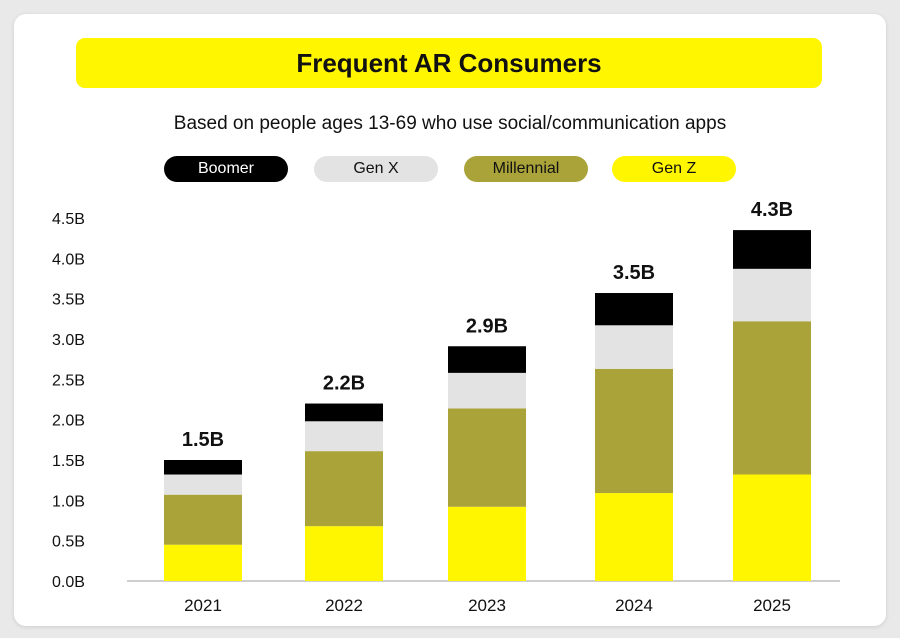 The image size is (900, 638). I want to click on y-tick-label: 4.5B, so click(68, 219).